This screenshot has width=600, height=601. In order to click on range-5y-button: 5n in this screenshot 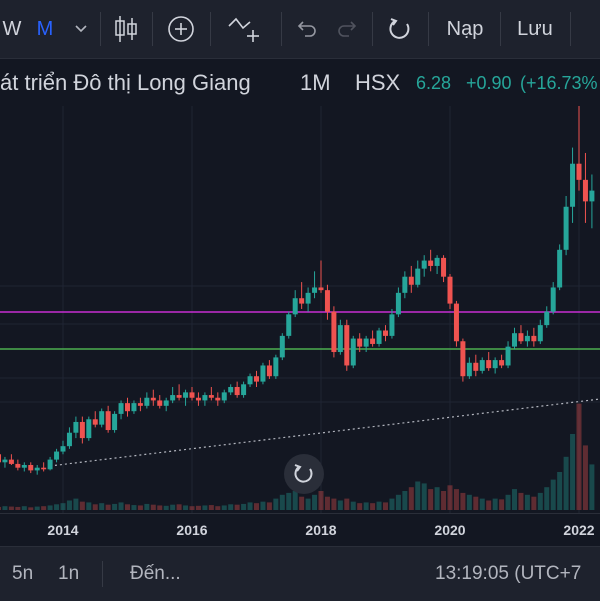, I will do `click(23, 573)`.